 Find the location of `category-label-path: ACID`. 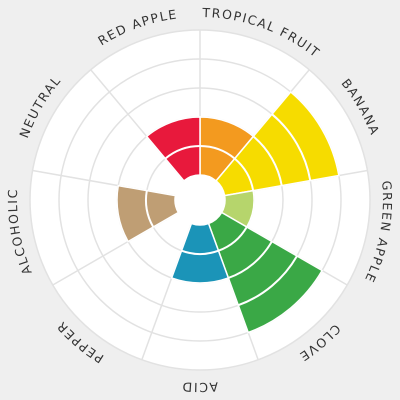

category-label-path: ACID is located at coordinates (199, 387).